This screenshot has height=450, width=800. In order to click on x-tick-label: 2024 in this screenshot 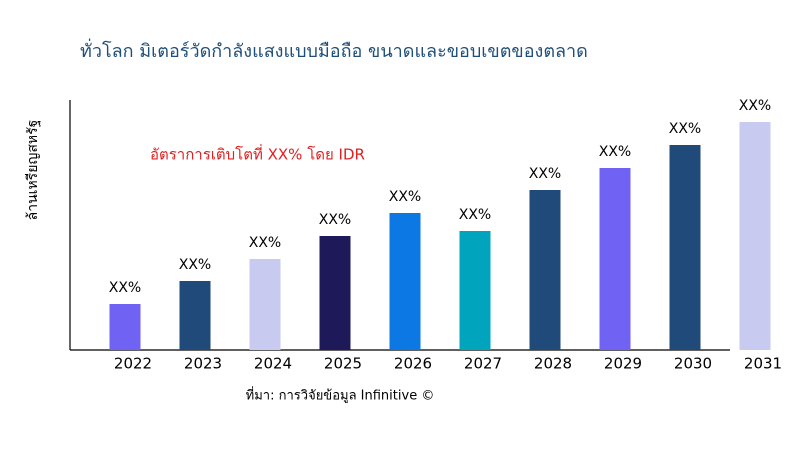, I will do `click(273, 364)`.